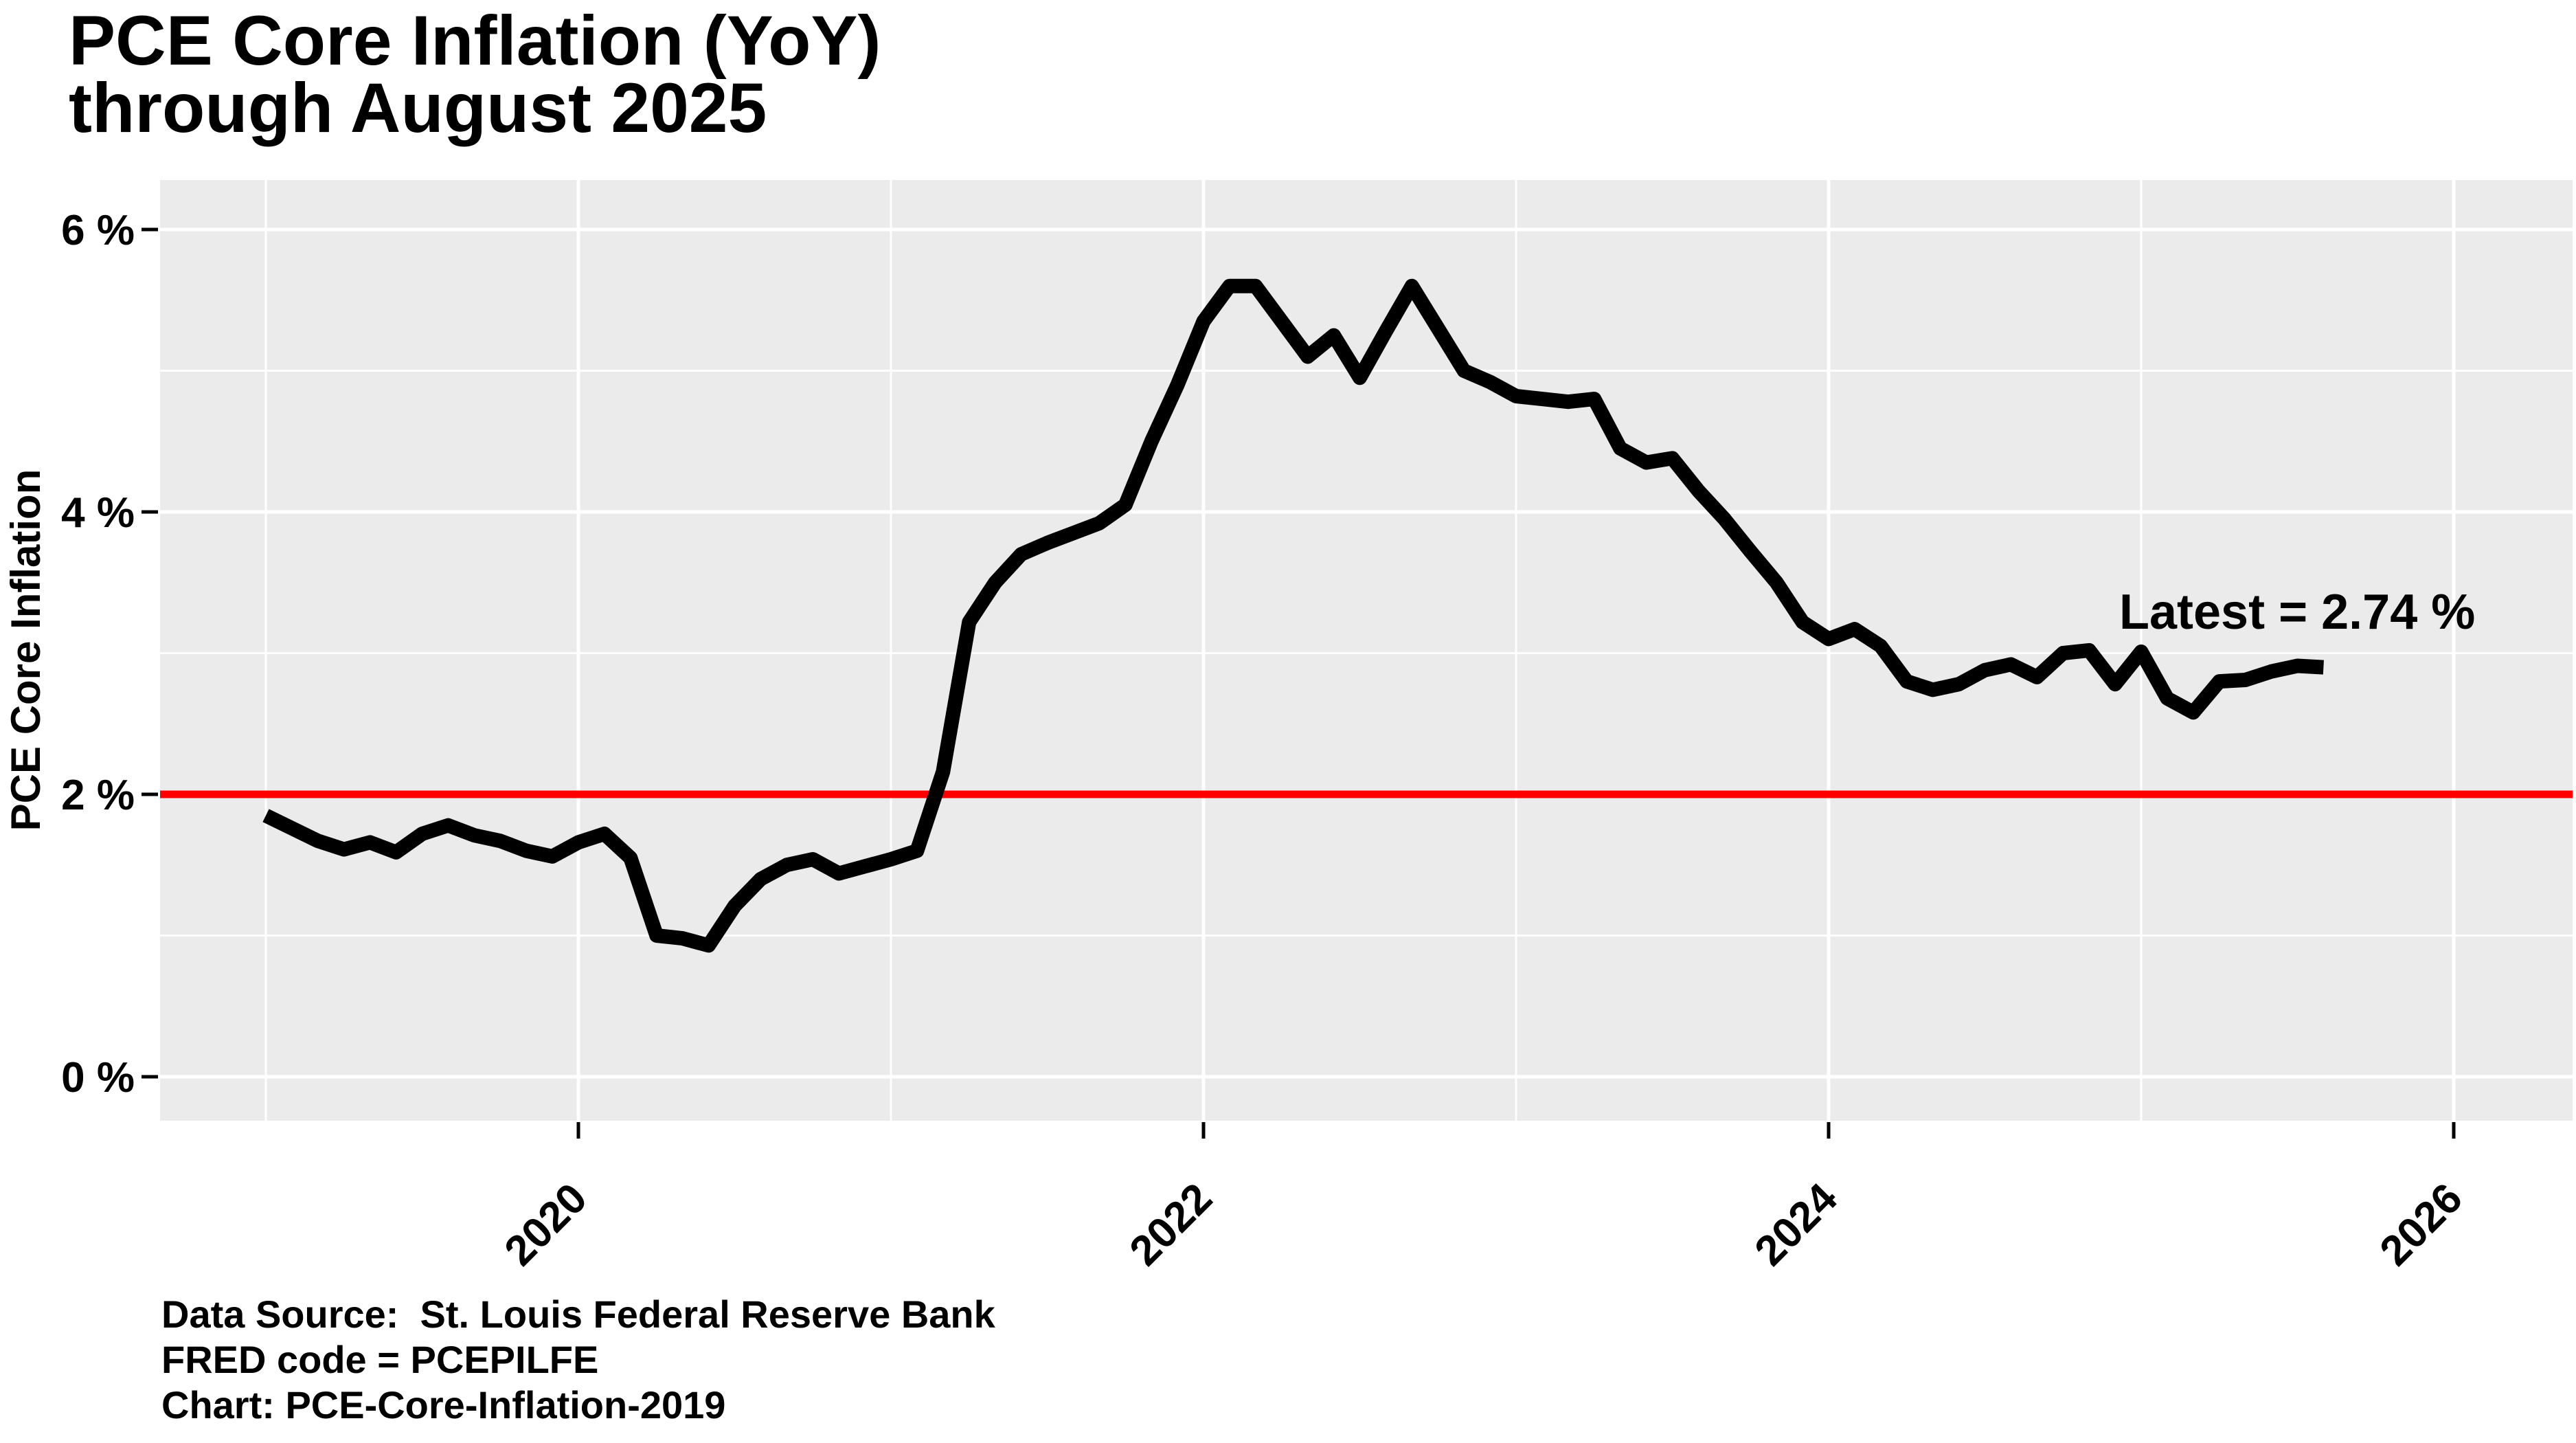  What do you see at coordinates (98, 1077) in the screenshot?
I see `y-tick-label-0: 0 %` at bounding box center [98, 1077].